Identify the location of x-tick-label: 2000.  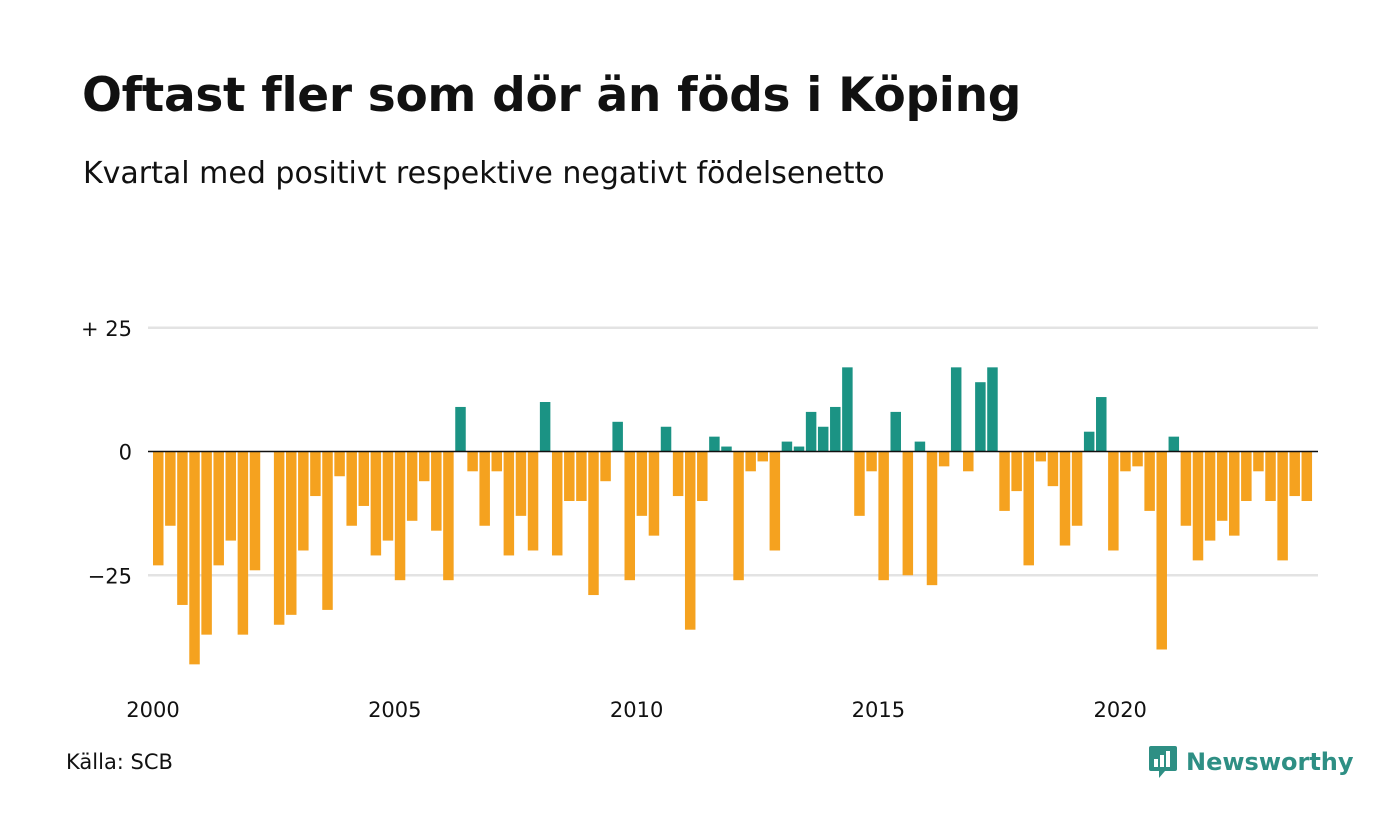
(152, 710).